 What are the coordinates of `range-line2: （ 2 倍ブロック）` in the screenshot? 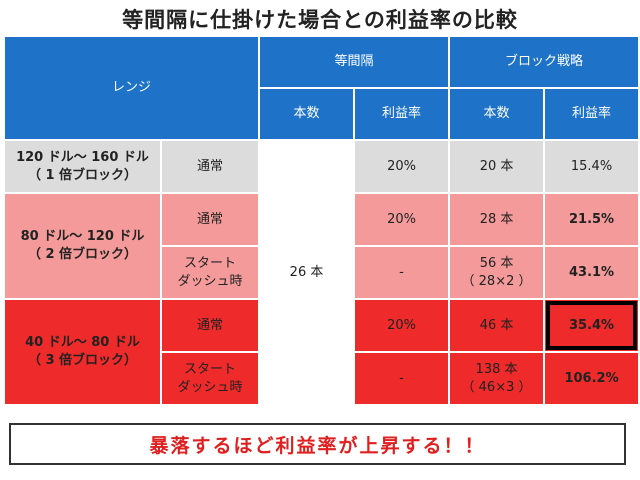 It's located at (82, 254).